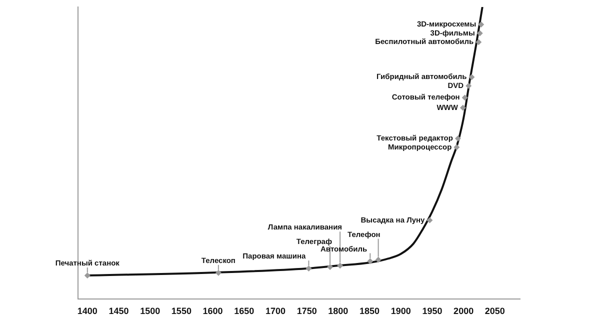  Describe the element at coordinates (494, 311) in the screenshot. I see `x-tick-label: 2050` at that location.